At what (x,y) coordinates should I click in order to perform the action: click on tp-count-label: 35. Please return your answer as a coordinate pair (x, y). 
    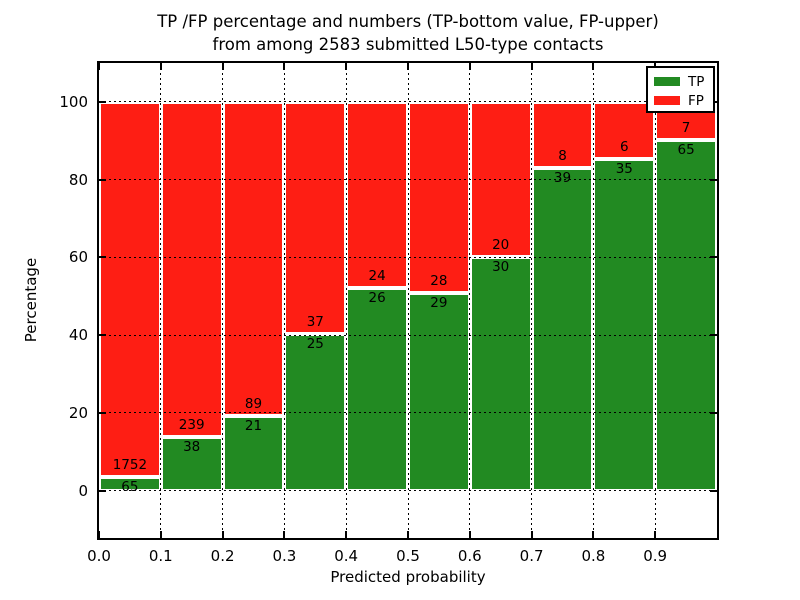
    Looking at the image, I should click on (624, 168).